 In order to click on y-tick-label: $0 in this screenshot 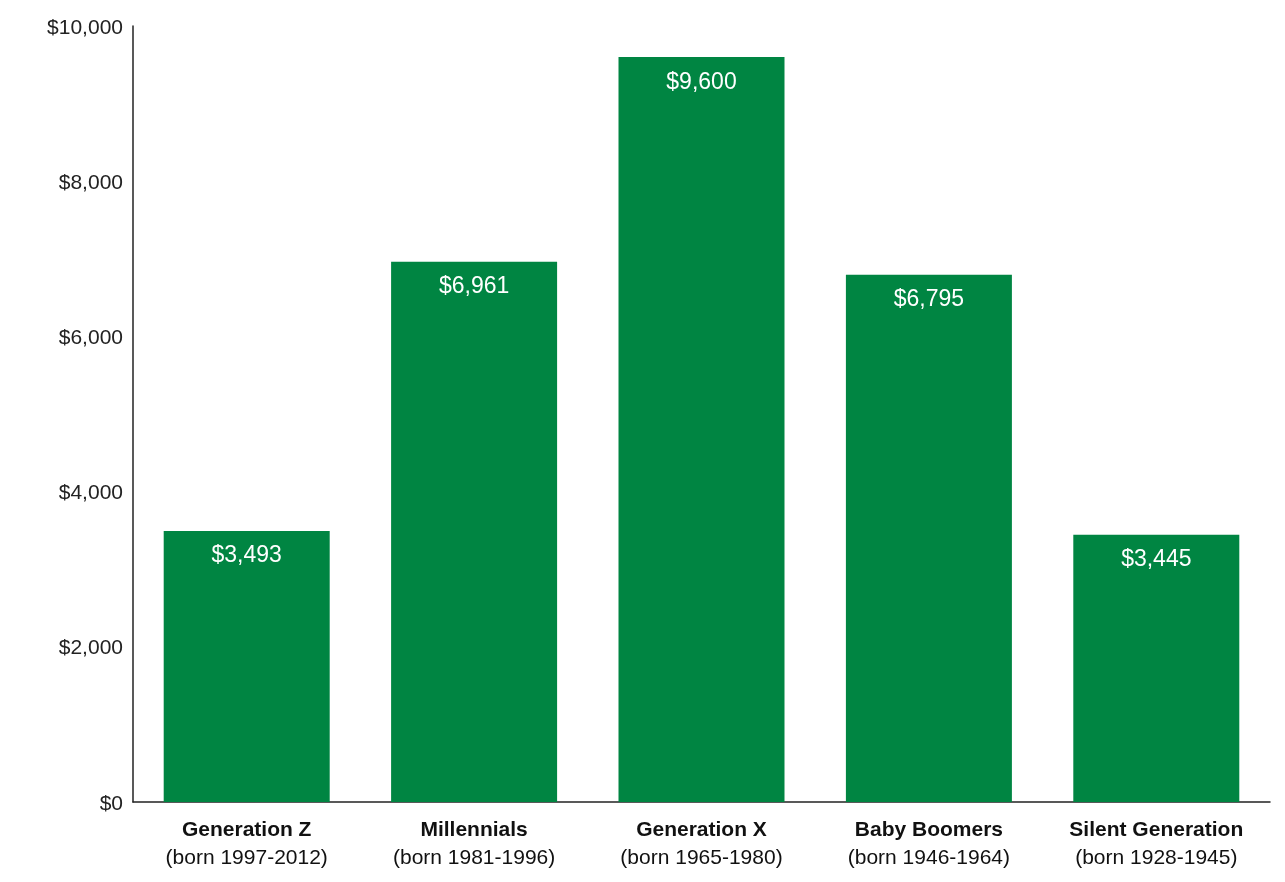, I will do `click(111, 802)`.